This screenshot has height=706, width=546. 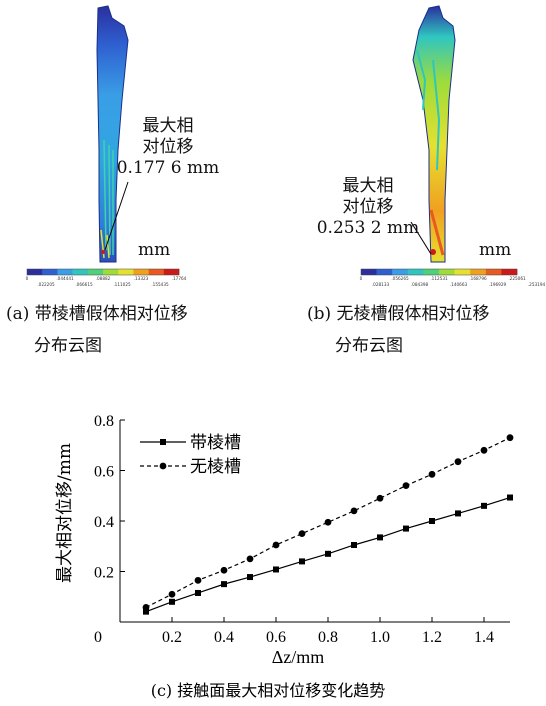 I want to click on colorbar-tick-label: .140663, so click(x=459, y=284).